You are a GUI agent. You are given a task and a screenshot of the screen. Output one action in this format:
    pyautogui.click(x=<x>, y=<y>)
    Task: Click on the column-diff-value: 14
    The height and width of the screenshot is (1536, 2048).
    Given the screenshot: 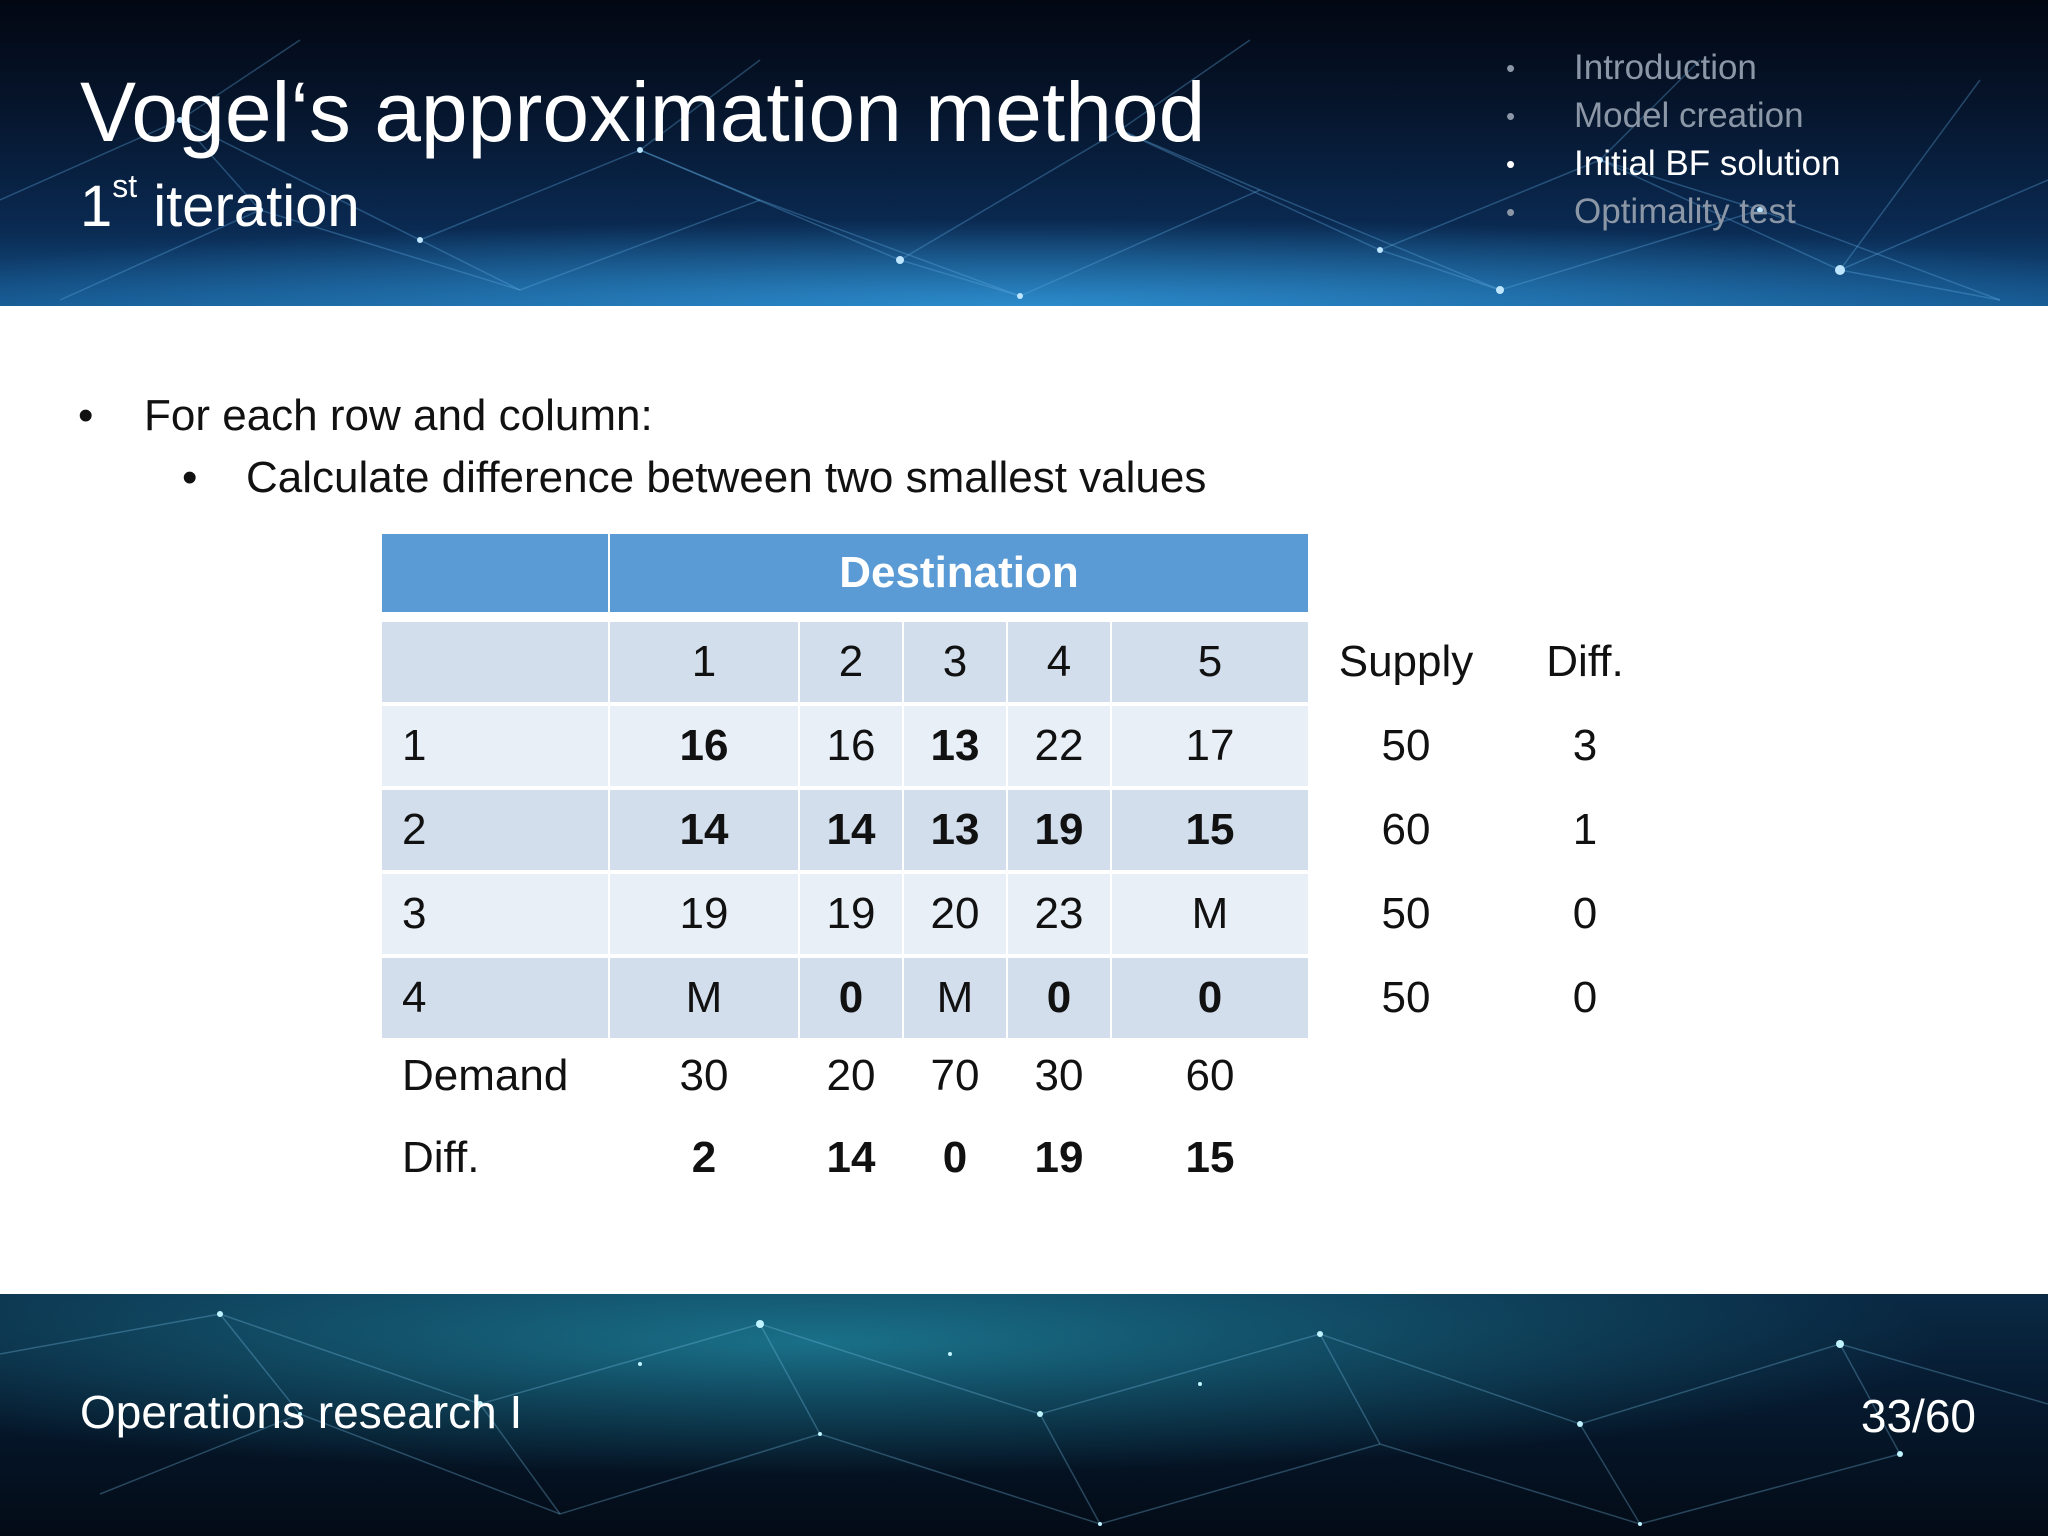 What is the action you would take?
    pyautogui.click(x=851, y=1157)
    